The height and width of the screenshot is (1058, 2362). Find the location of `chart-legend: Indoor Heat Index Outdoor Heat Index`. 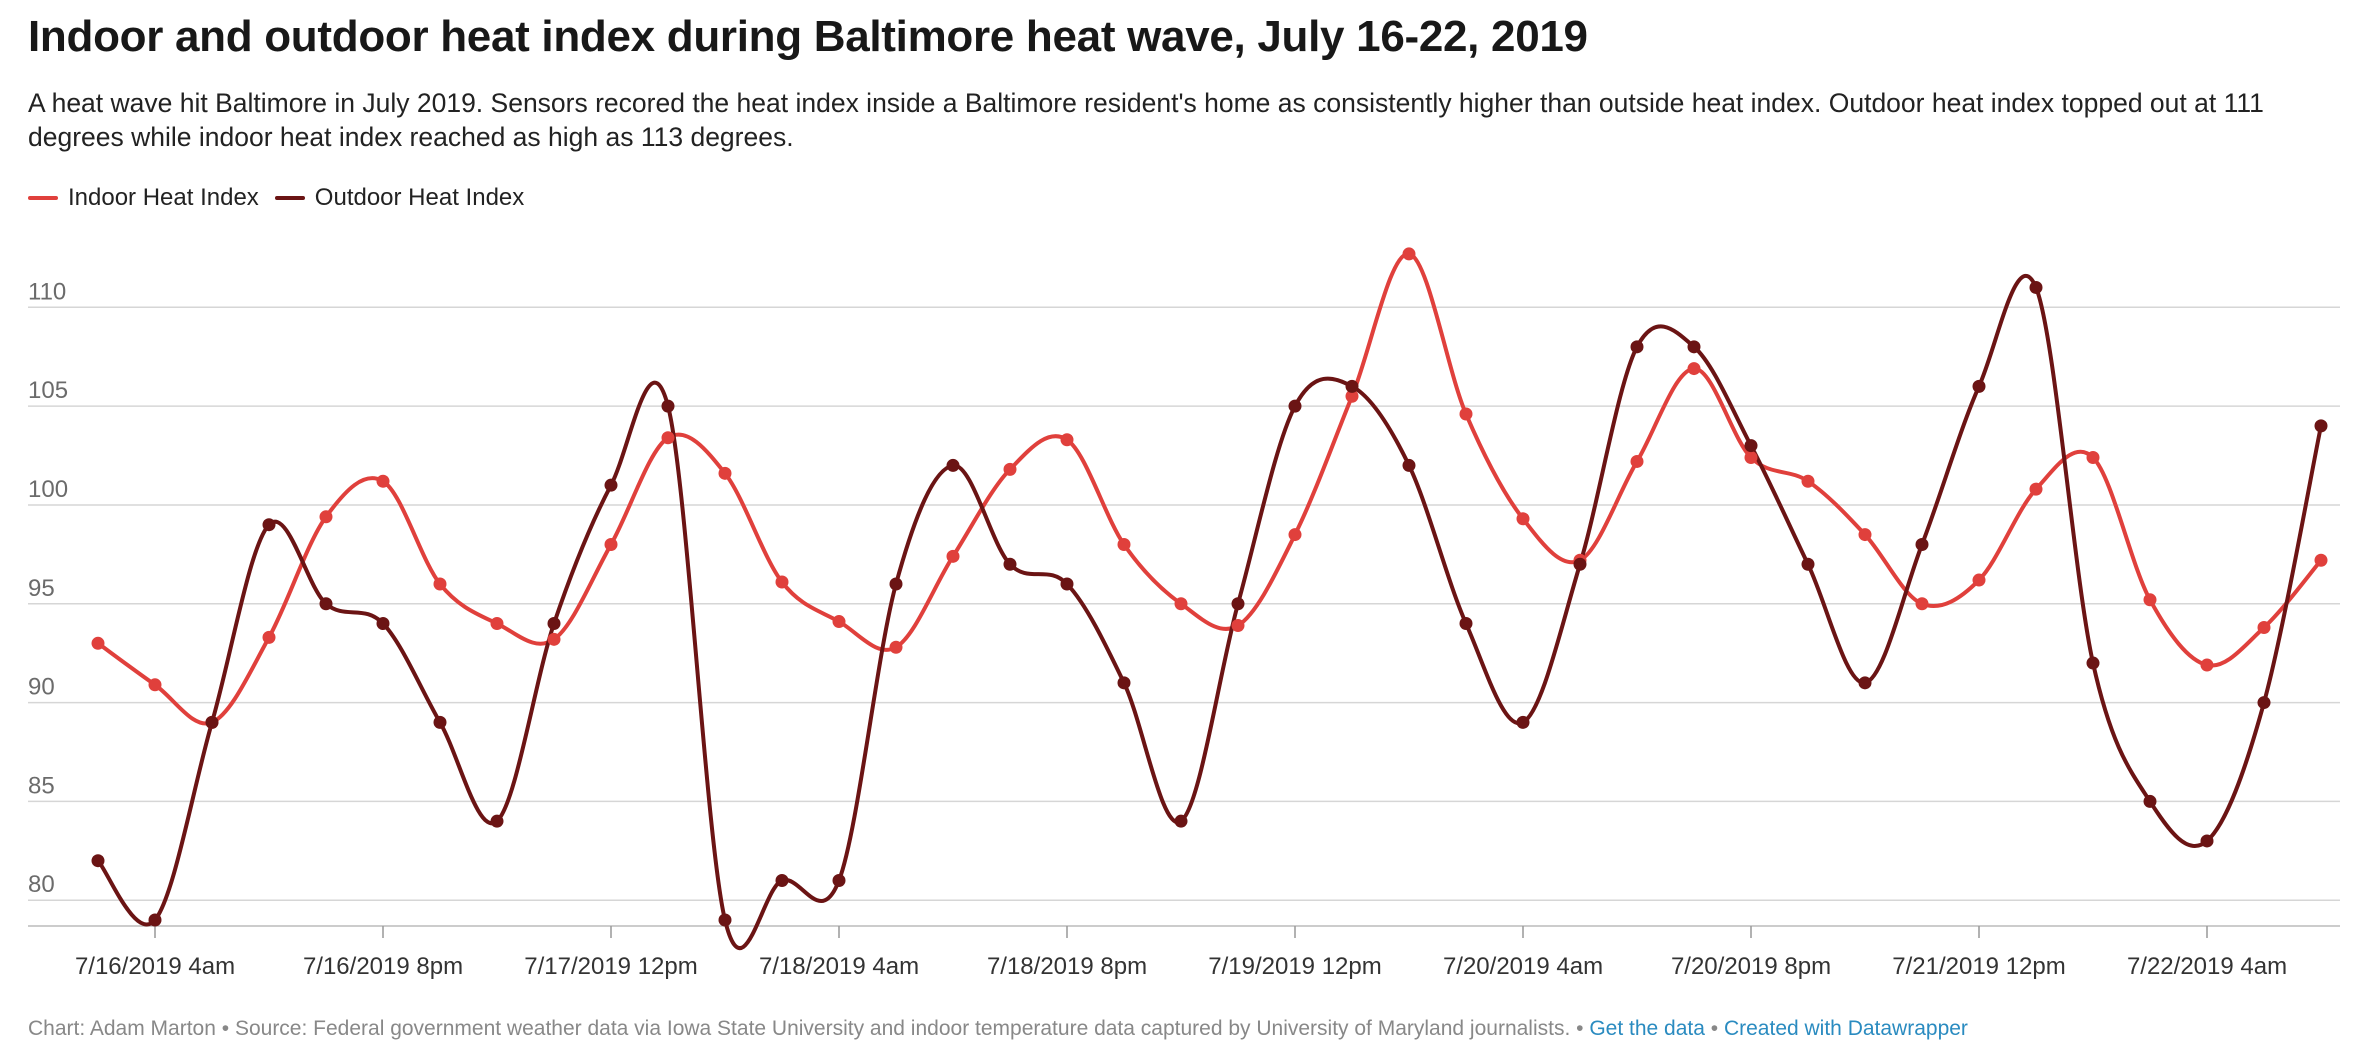

chart-legend: Indoor Heat Index Outdoor Heat Index is located at coordinates (284, 198).